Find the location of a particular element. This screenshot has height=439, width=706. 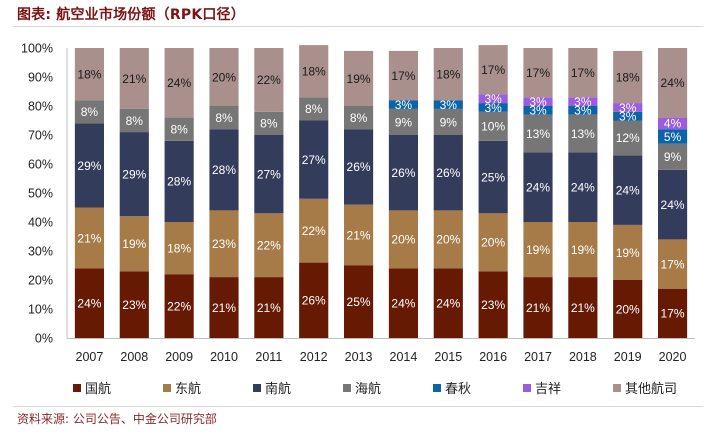

x-tick-label: 2013 is located at coordinates (359, 357).